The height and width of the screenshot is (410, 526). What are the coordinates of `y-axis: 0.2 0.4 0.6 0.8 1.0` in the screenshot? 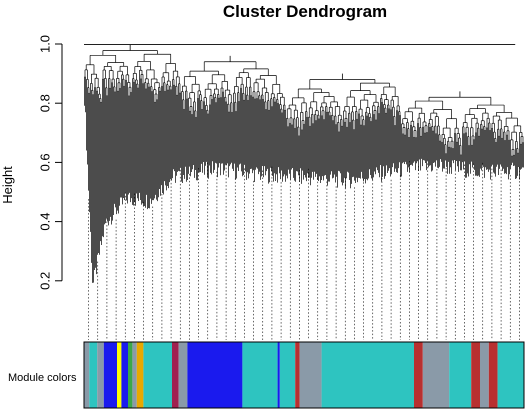 It's located at (50, 162).